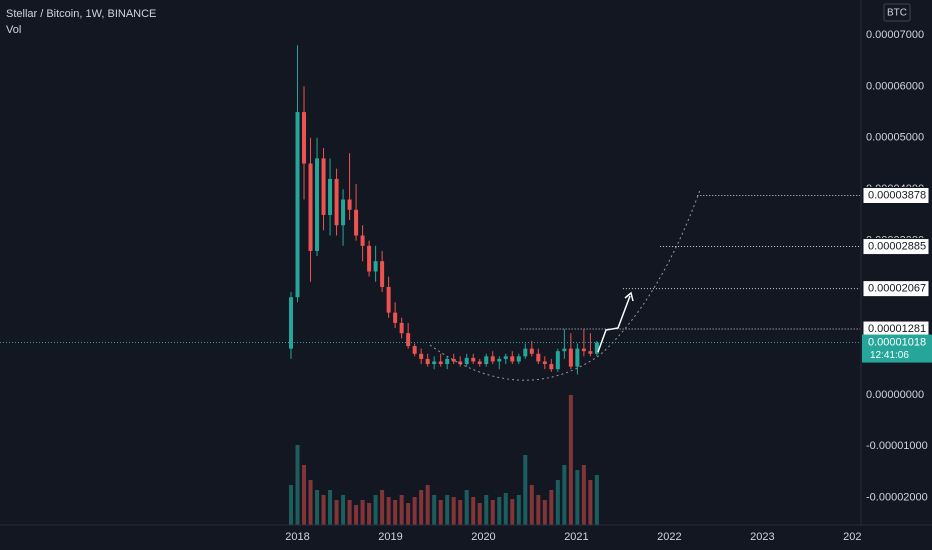 The height and width of the screenshot is (550, 932). I want to click on y-tick-label: -0.00002000, so click(897, 498).